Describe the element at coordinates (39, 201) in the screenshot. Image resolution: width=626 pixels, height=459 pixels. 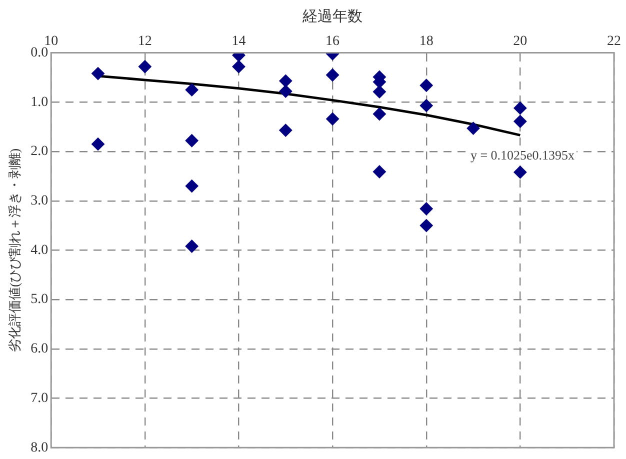
I see `y-tick-label: 3.0` at that location.